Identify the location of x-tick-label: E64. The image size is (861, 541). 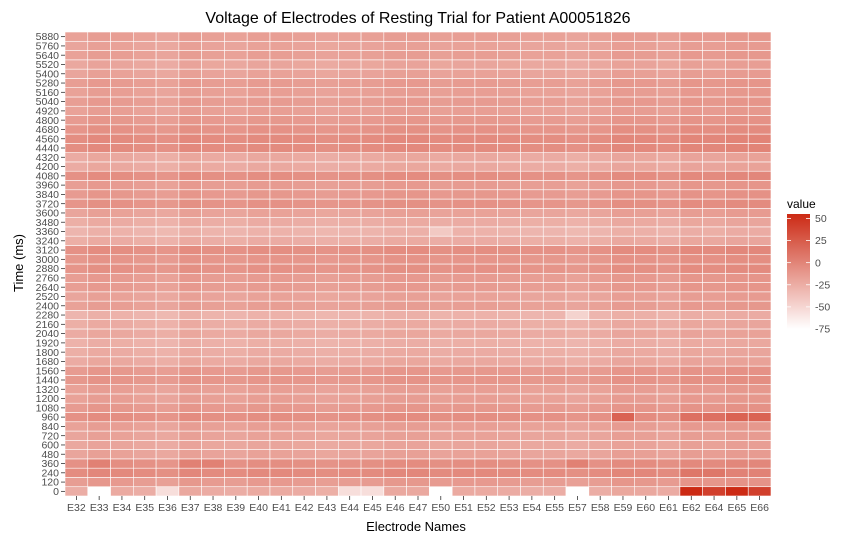
(714, 508).